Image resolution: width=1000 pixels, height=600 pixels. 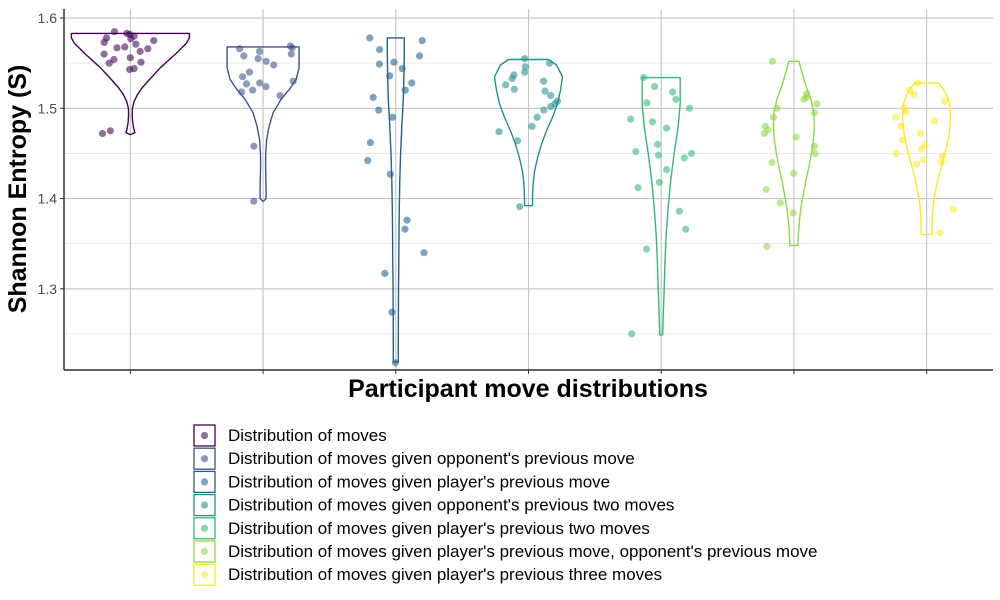 What do you see at coordinates (48, 108) in the screenshot?
I see `y-tick-label: 1.5` at bounding box center [48, 108].